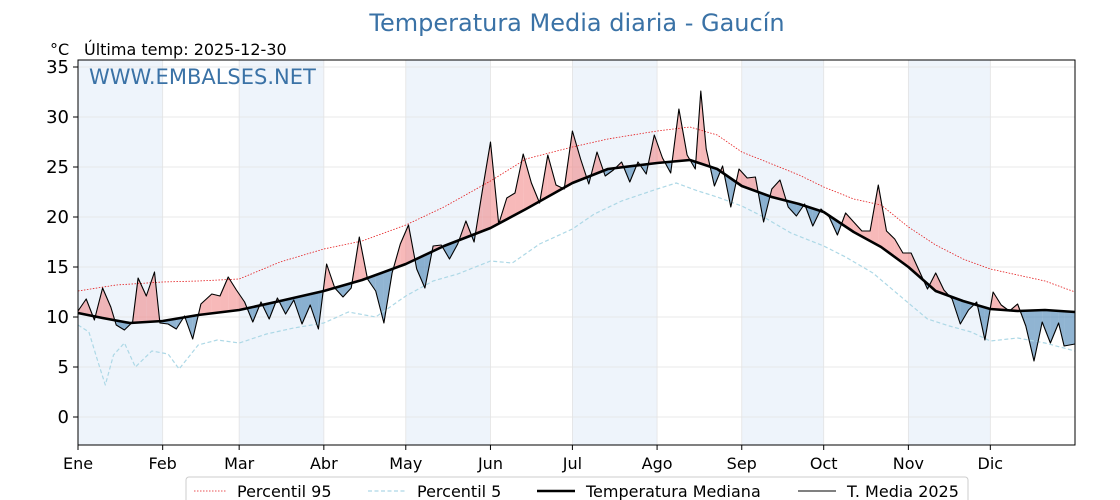 The image size is (1120, 500). I want to click on y-tick-label: 15, so click(57, 267).